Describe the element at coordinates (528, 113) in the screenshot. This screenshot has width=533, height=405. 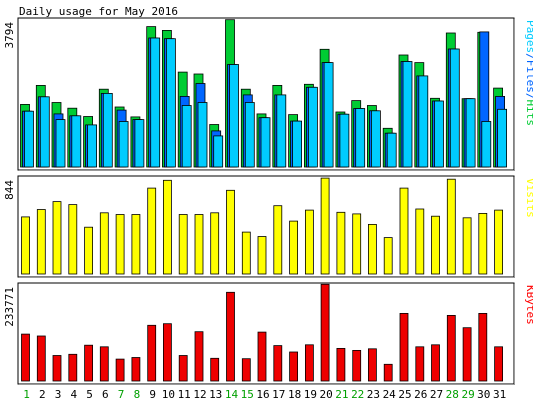
I see `legend-entry: Hits` at that location.